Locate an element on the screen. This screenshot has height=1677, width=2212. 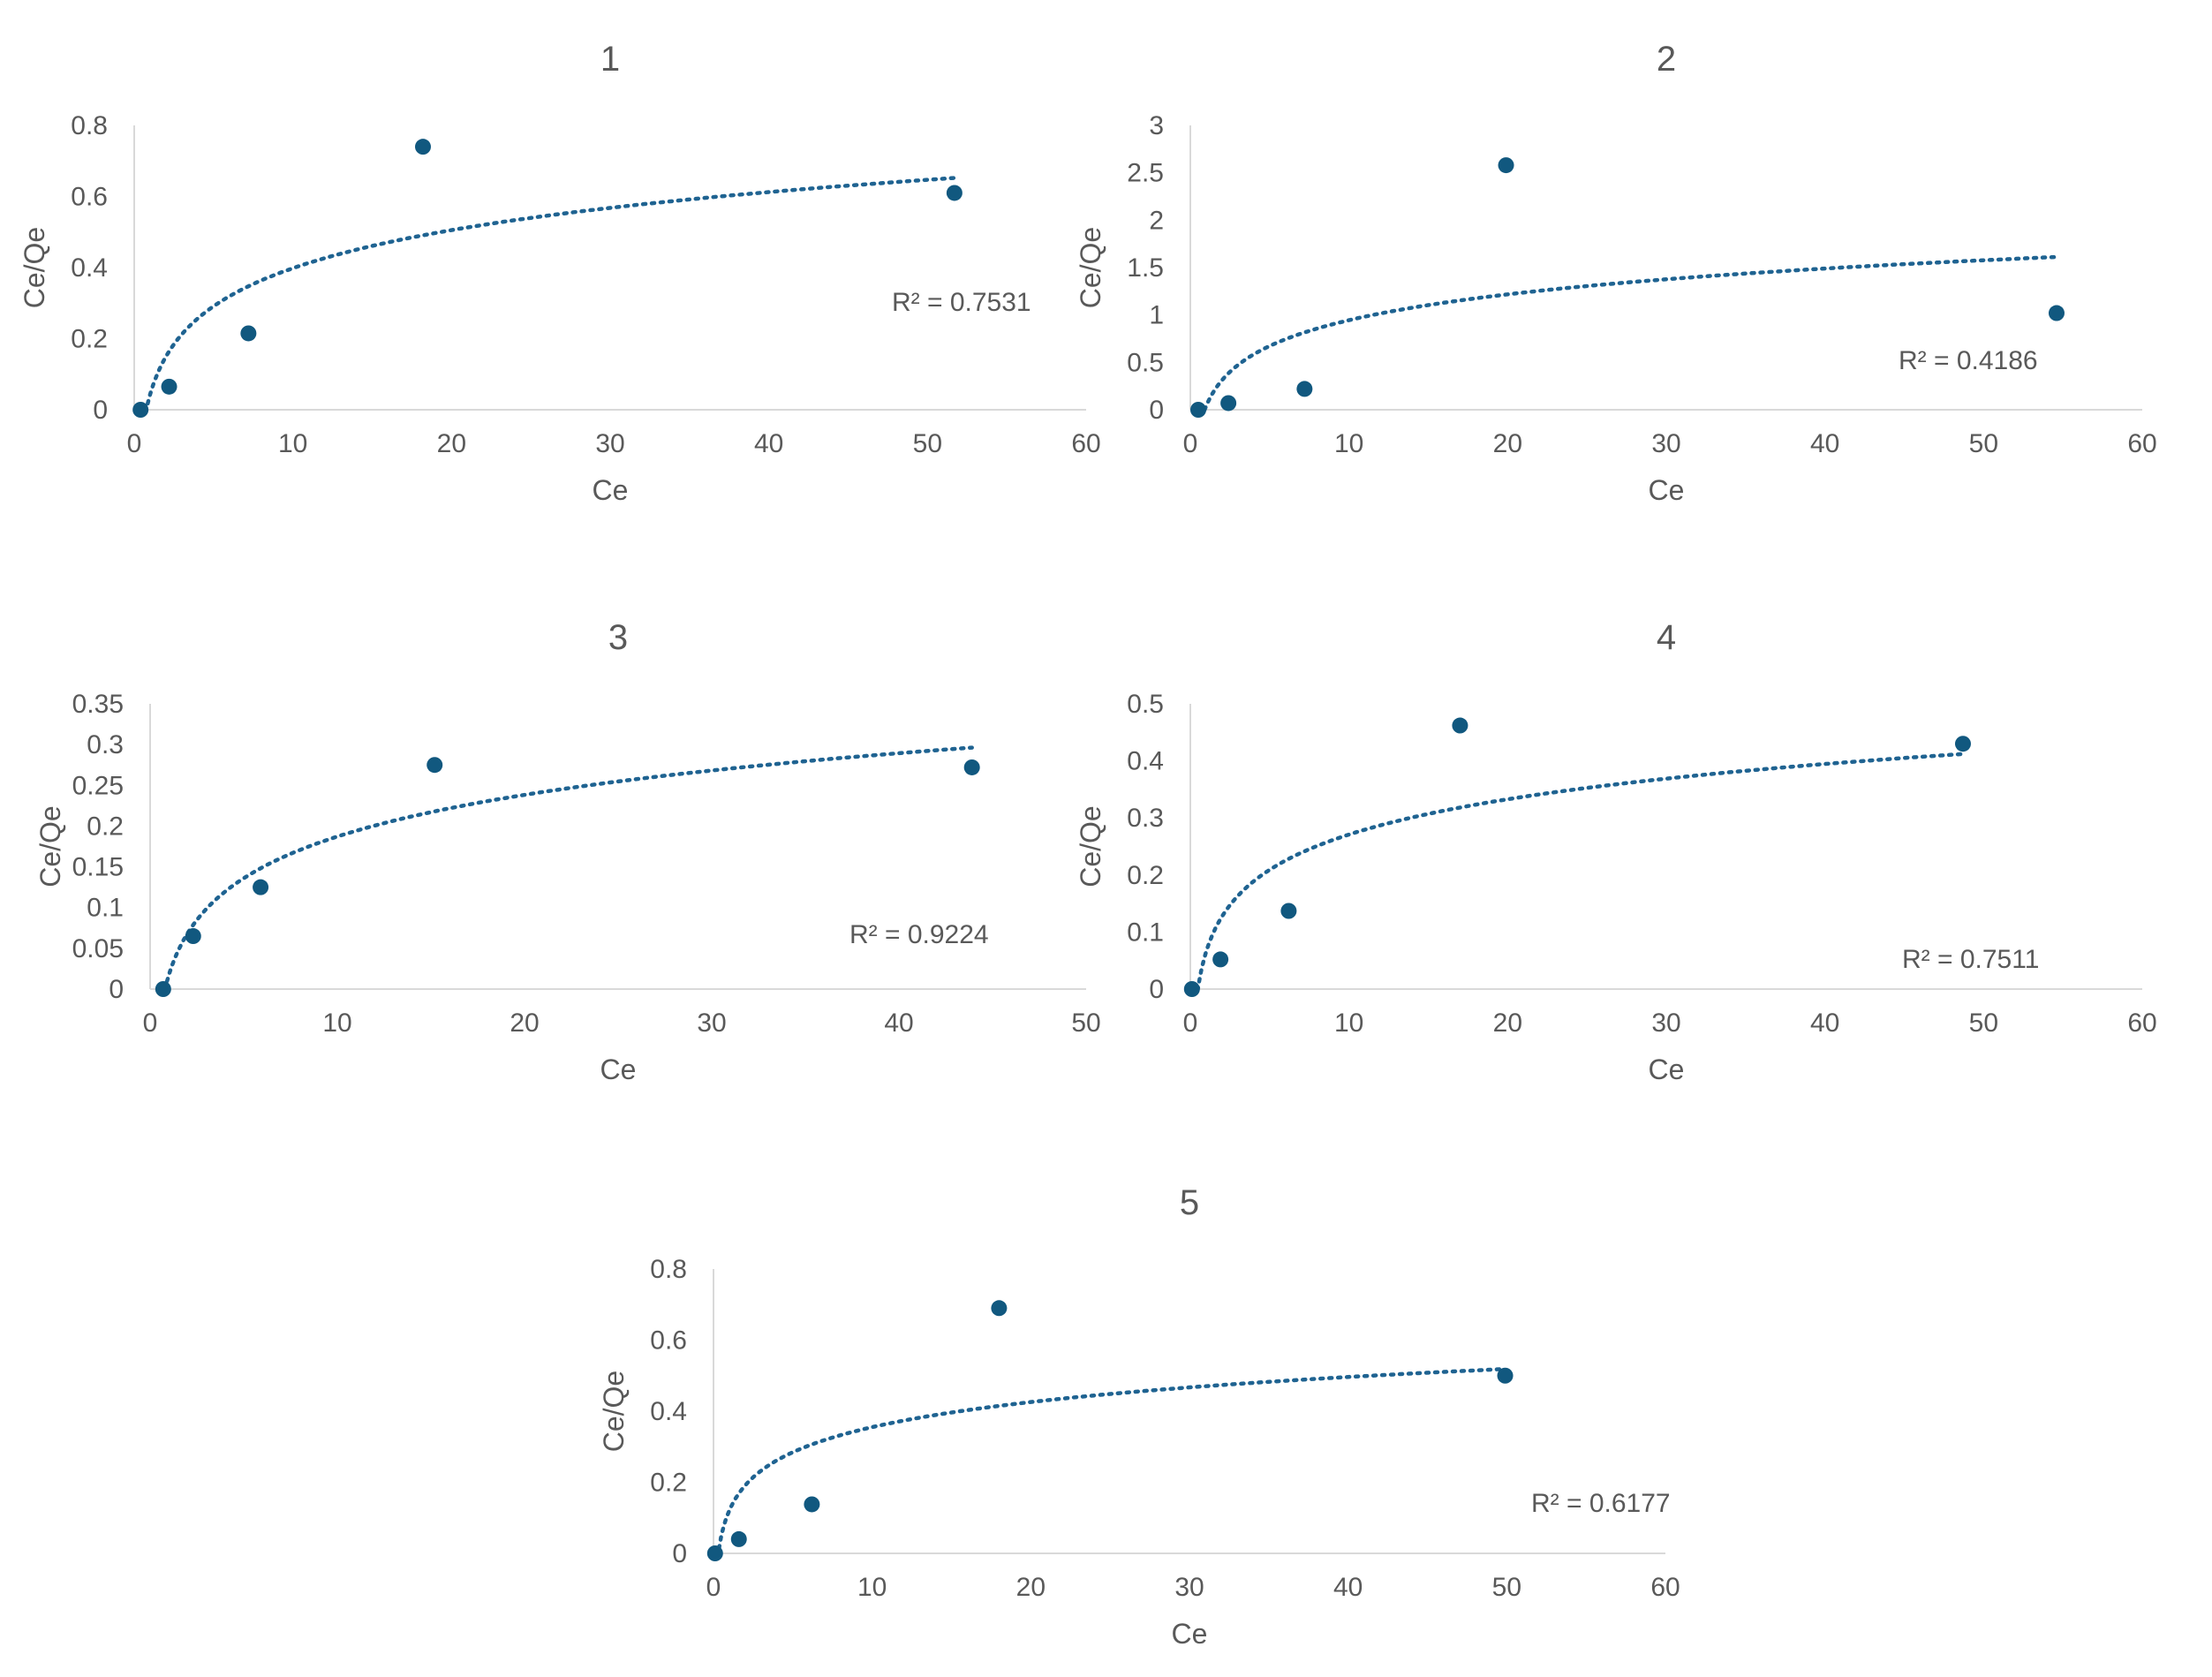
r-squared-label: R² = 0.7511 is located at coordinates (1970, 960).